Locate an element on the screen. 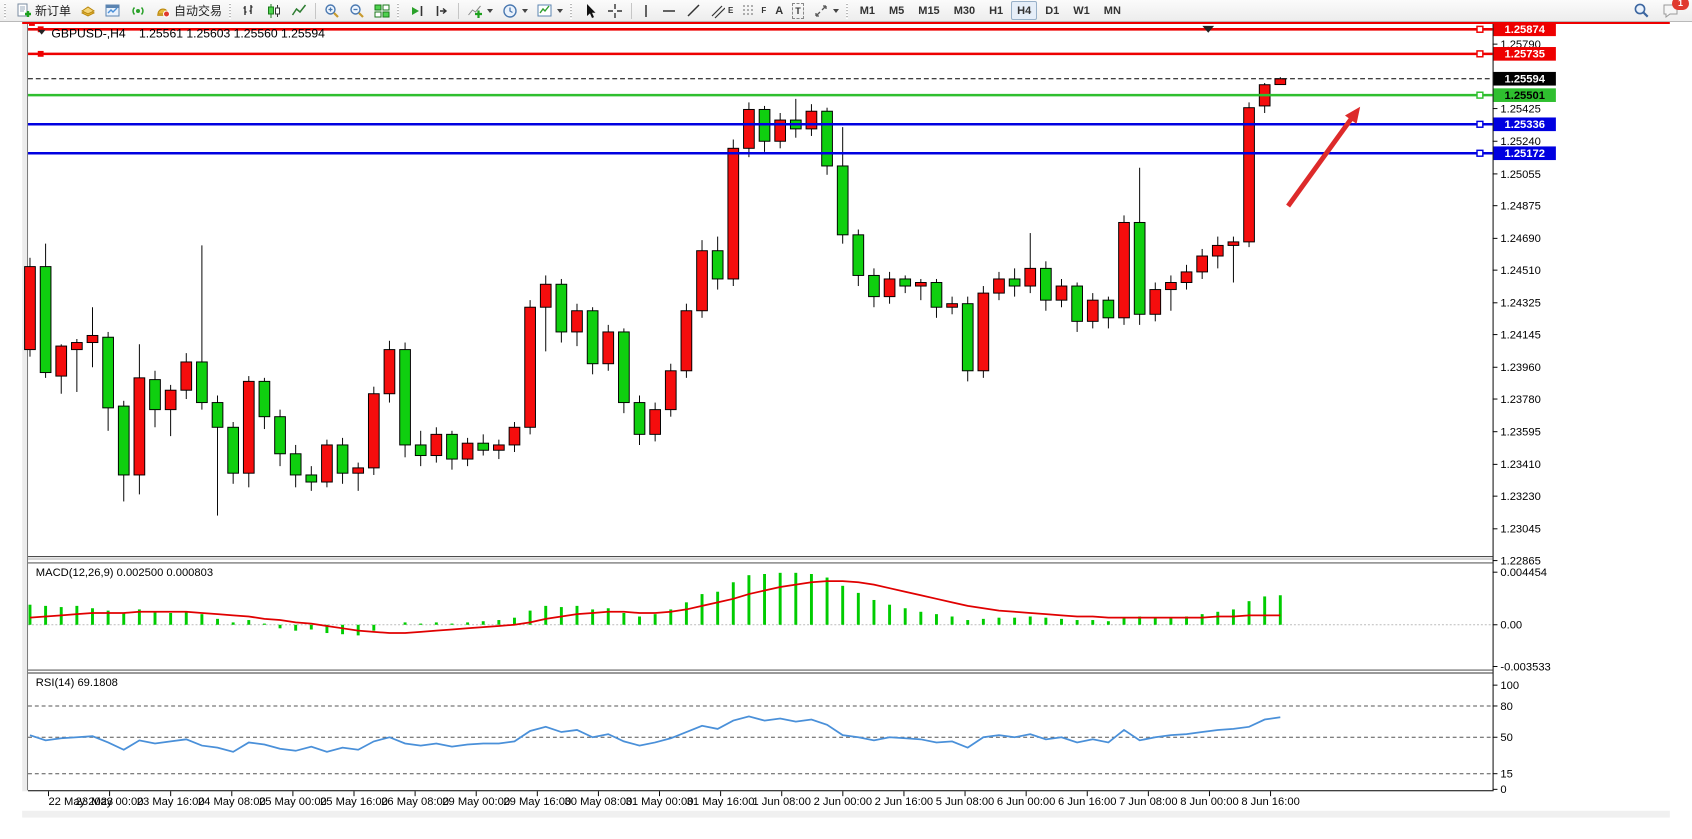 The height and width of the screenshot is (839, 1692). channel-letter: E is located at coordinates (731, 10).